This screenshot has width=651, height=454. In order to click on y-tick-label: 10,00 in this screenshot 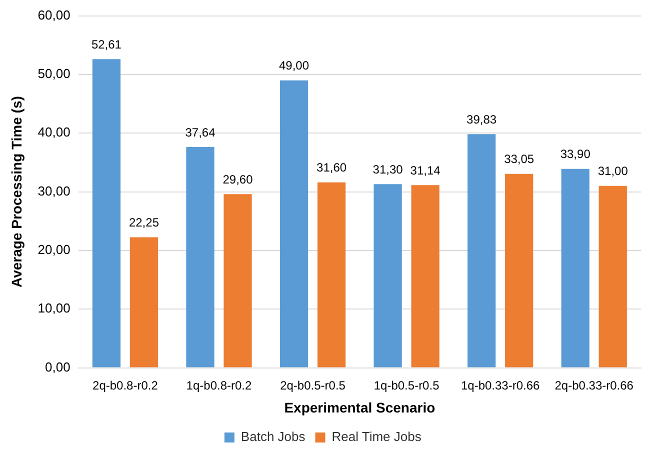, I will do `click(54, 308)`.